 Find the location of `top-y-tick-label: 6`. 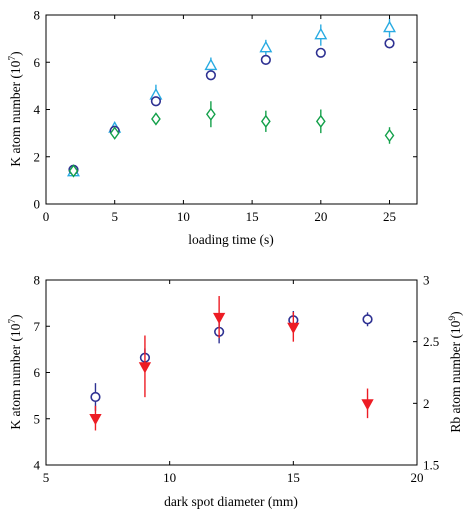

top-y-tick-label: 6 is located at coordinates (37, 62).